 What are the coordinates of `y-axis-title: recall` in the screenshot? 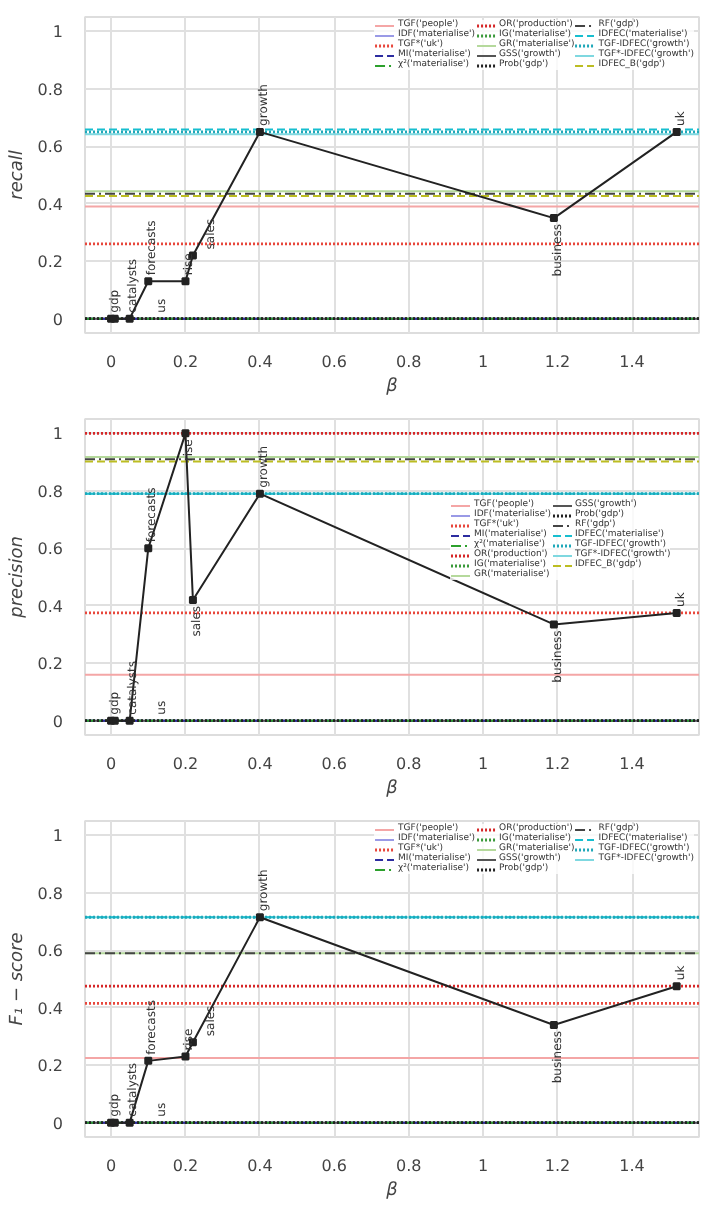 It's located at (17, 174).